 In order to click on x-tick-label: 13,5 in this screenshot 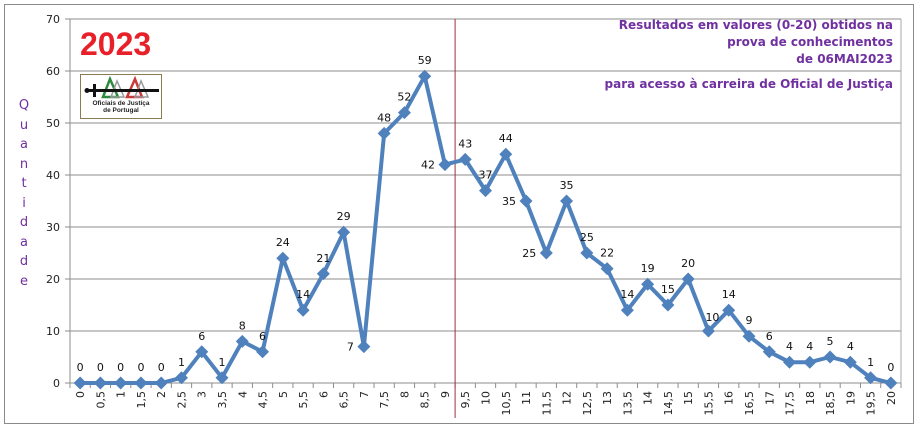, I will do `click(627, 403)`.